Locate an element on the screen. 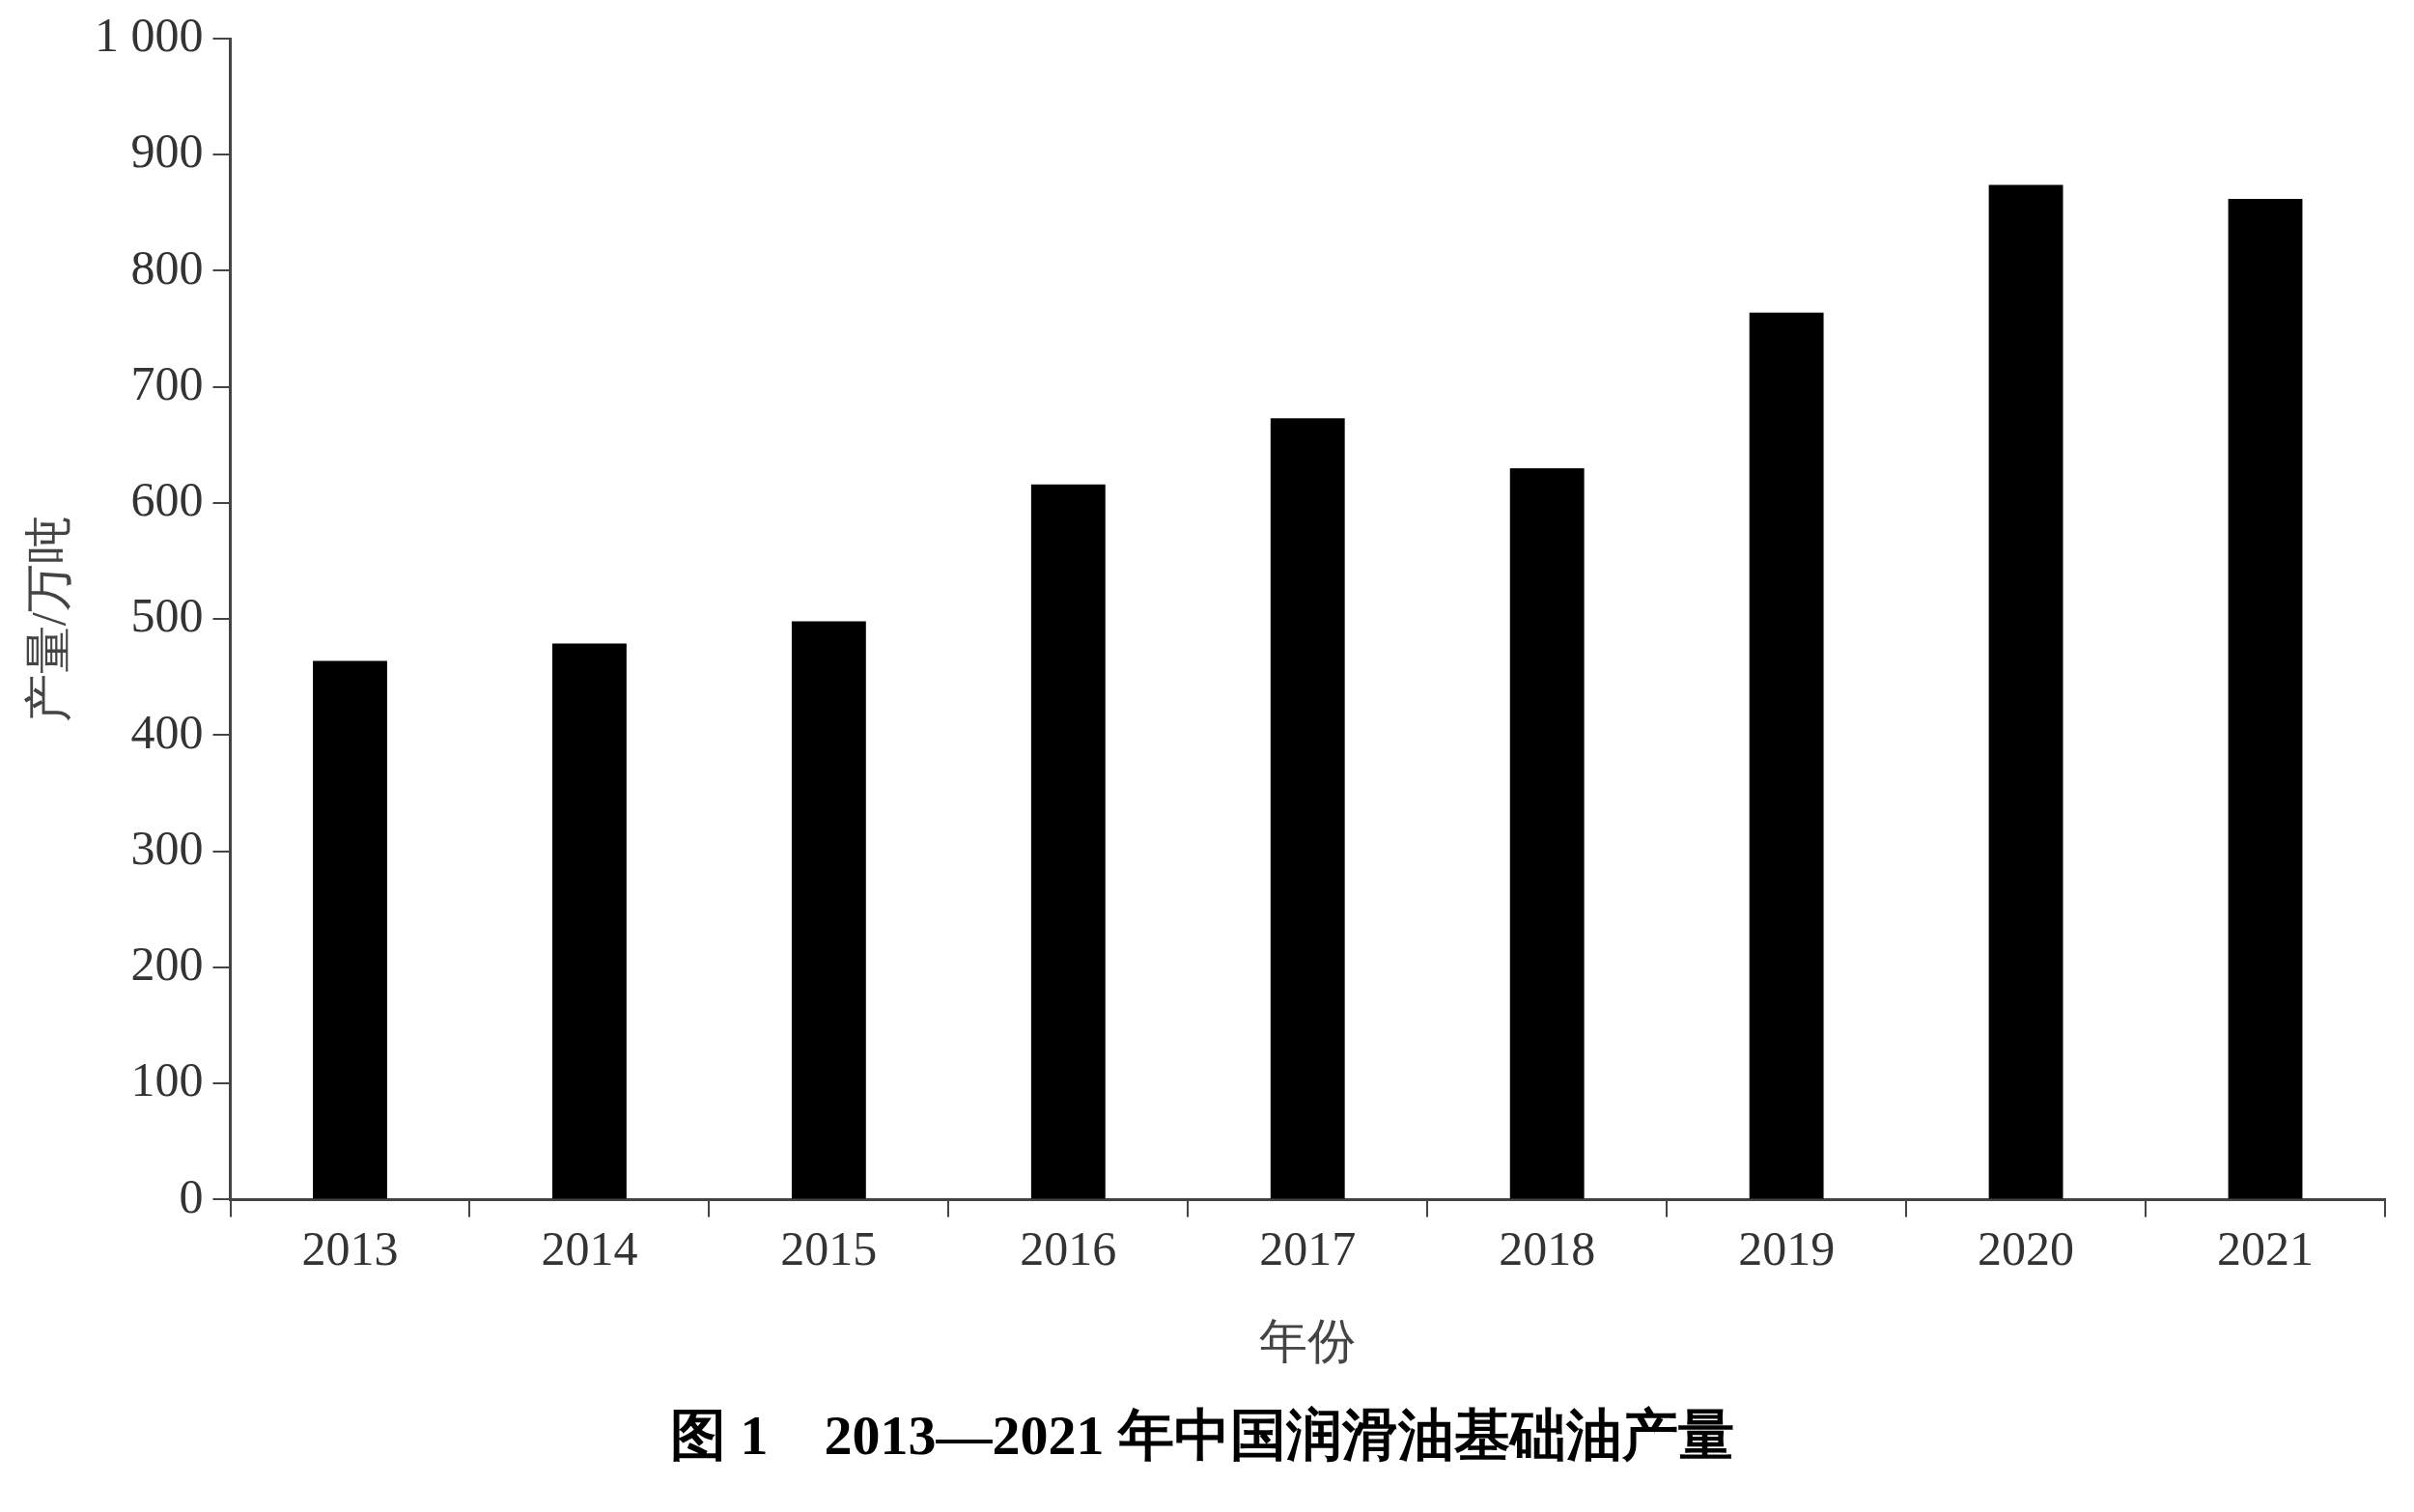  x-tick-label: 2020 is located at coordinates (2026, 1248).